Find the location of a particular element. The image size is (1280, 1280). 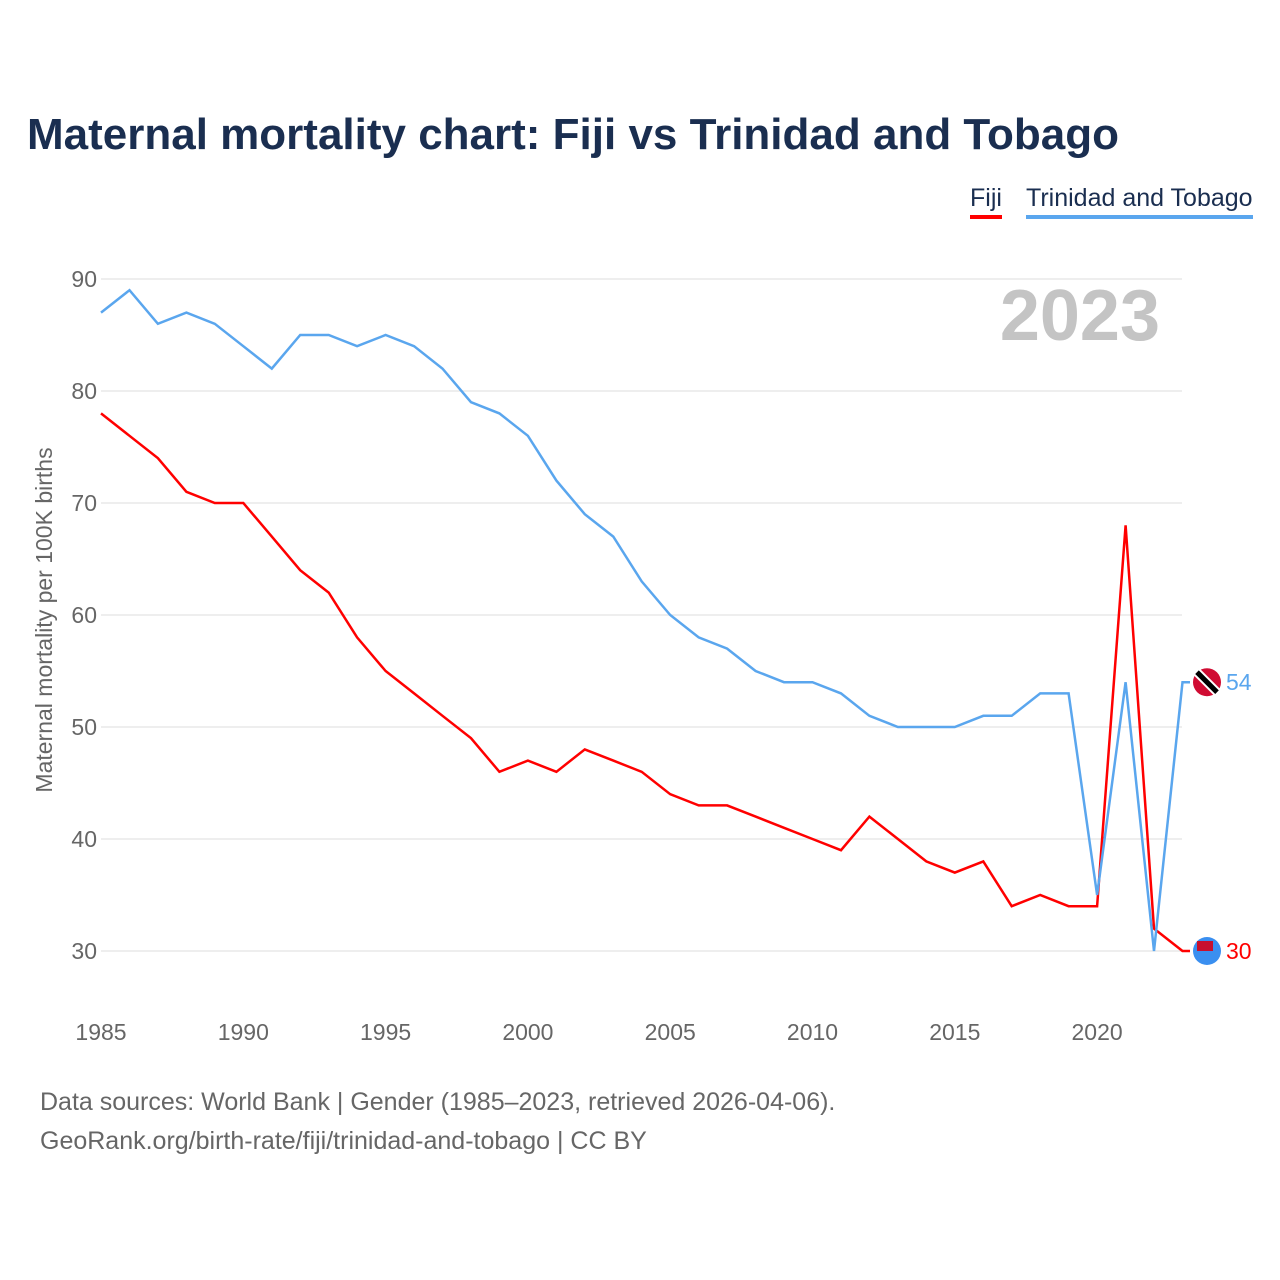

y-tick-label: 80 is located at coordinates (84, 391).